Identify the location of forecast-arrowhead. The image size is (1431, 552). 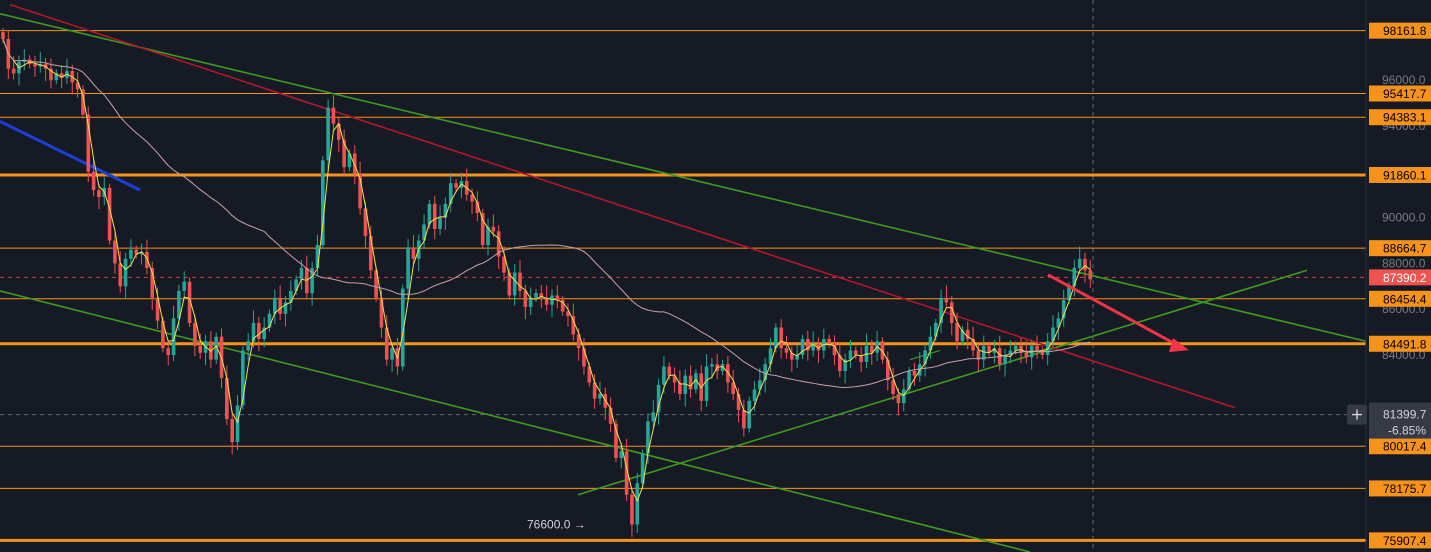
(1179, 345).